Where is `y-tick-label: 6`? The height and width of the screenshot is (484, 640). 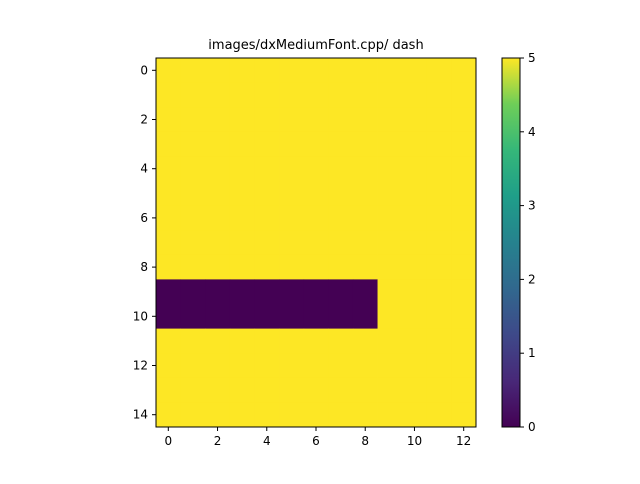
y-tick-label: 6 is located at coordinates (144, 218).